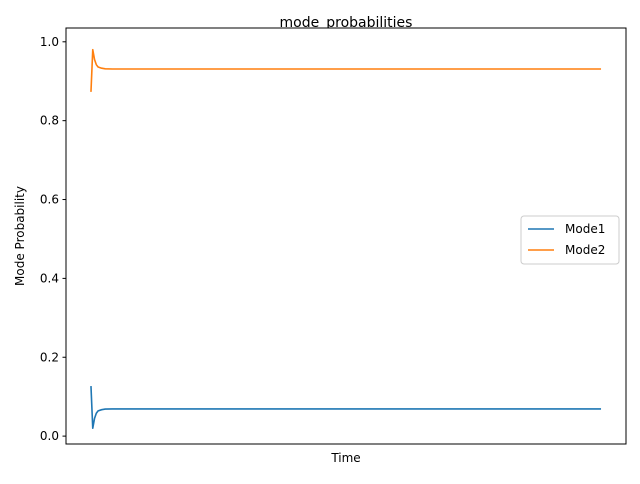  Describe the element at coordinates (585, 250) in the screenshot. I see `legend-label-mode2: Mode2` at that location.